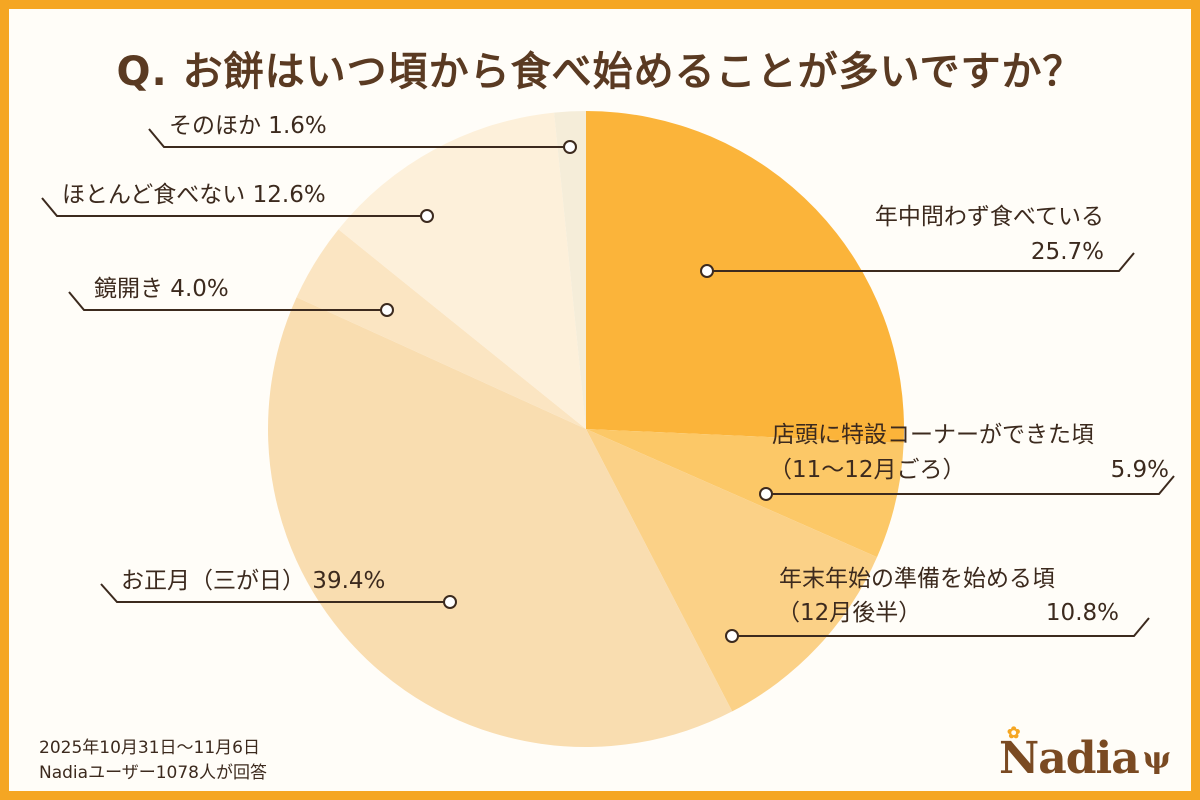 This screenshot has width=1200, height=800. I want to click on slice-label-text: お正月（三が日）, so click(213, 581).